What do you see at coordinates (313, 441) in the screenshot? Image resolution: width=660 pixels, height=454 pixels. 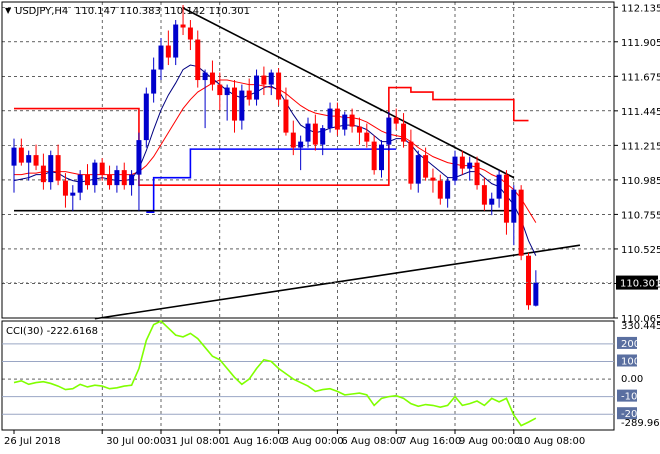 I see `x-tick-label: 3 Aug 00:00` at bounding box center [313, 441].